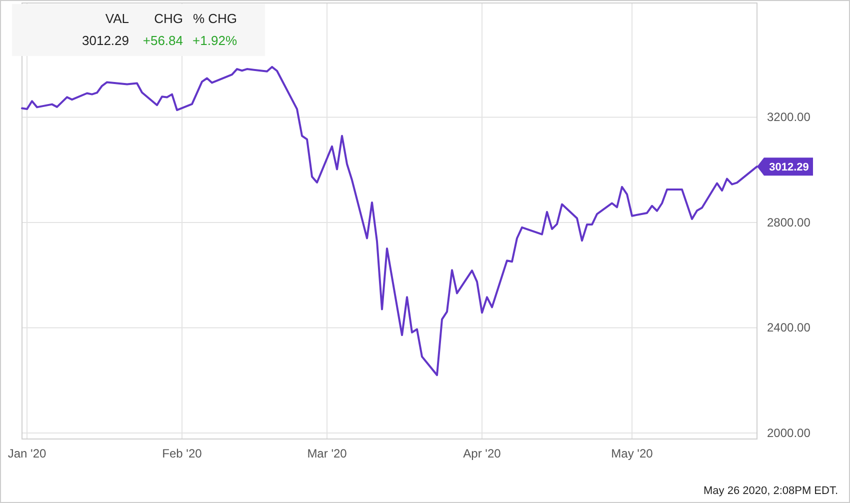 The width and height of the screenshot is (850, 503). What do you see at coordinates (105, 40) in the screenshot?
I see `annotation: 3012.29` at bounding box center [105, 40].